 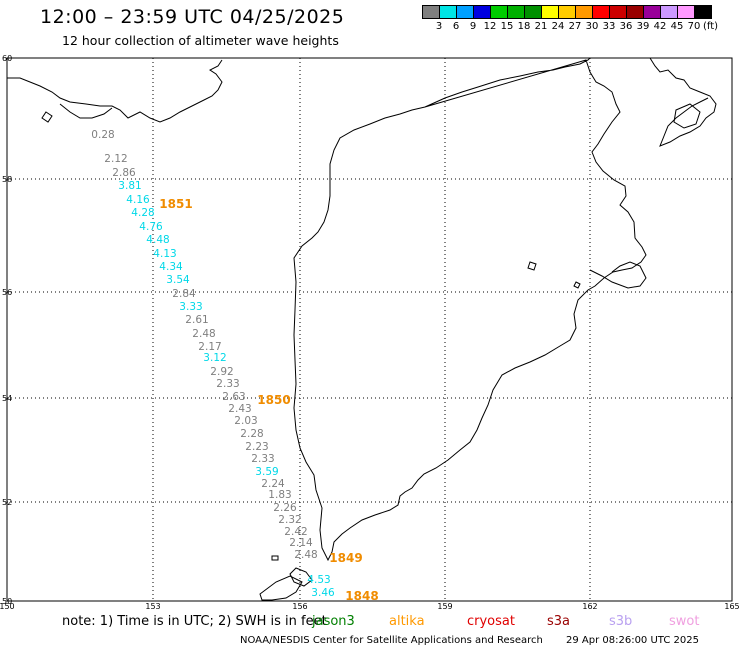 I want to click on color-scale-tick: 3, so click(x=439, y=26).